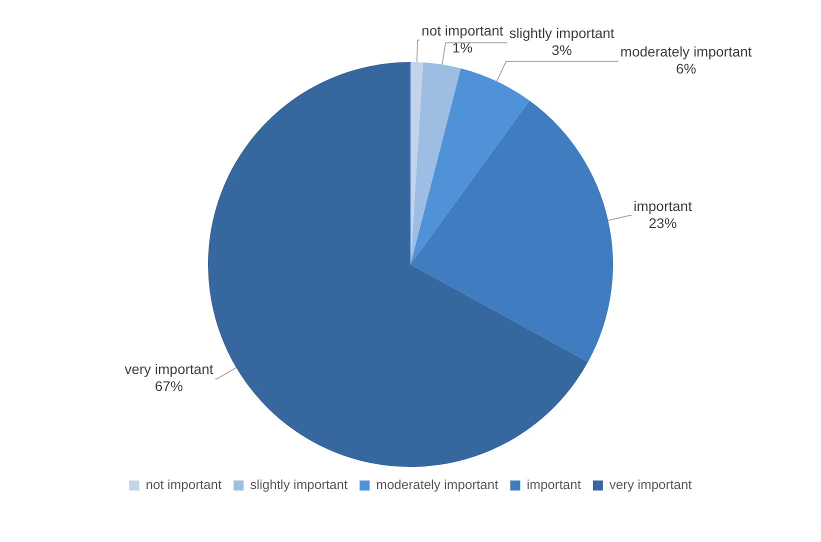  I want to click on slice-label: very important, so click(169, 369).